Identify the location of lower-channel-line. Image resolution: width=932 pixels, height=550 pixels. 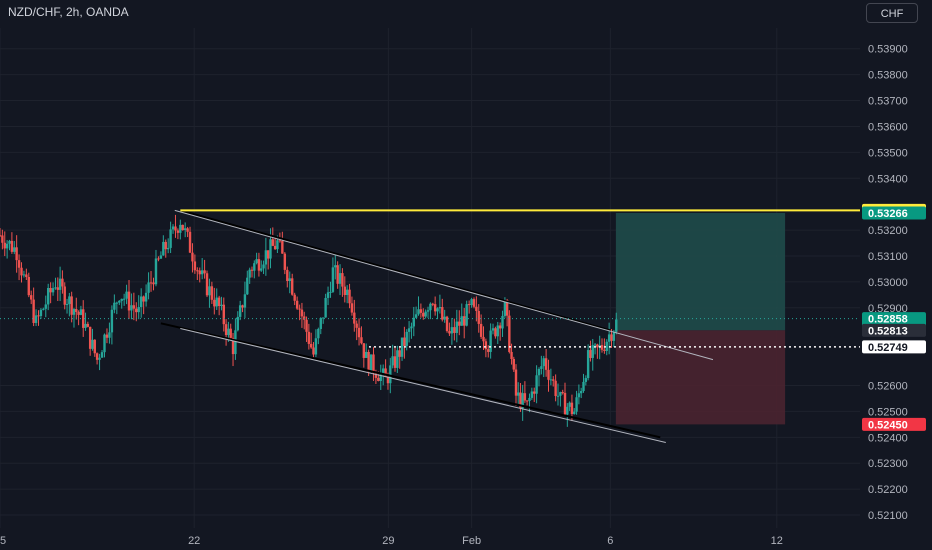
(410, 380).